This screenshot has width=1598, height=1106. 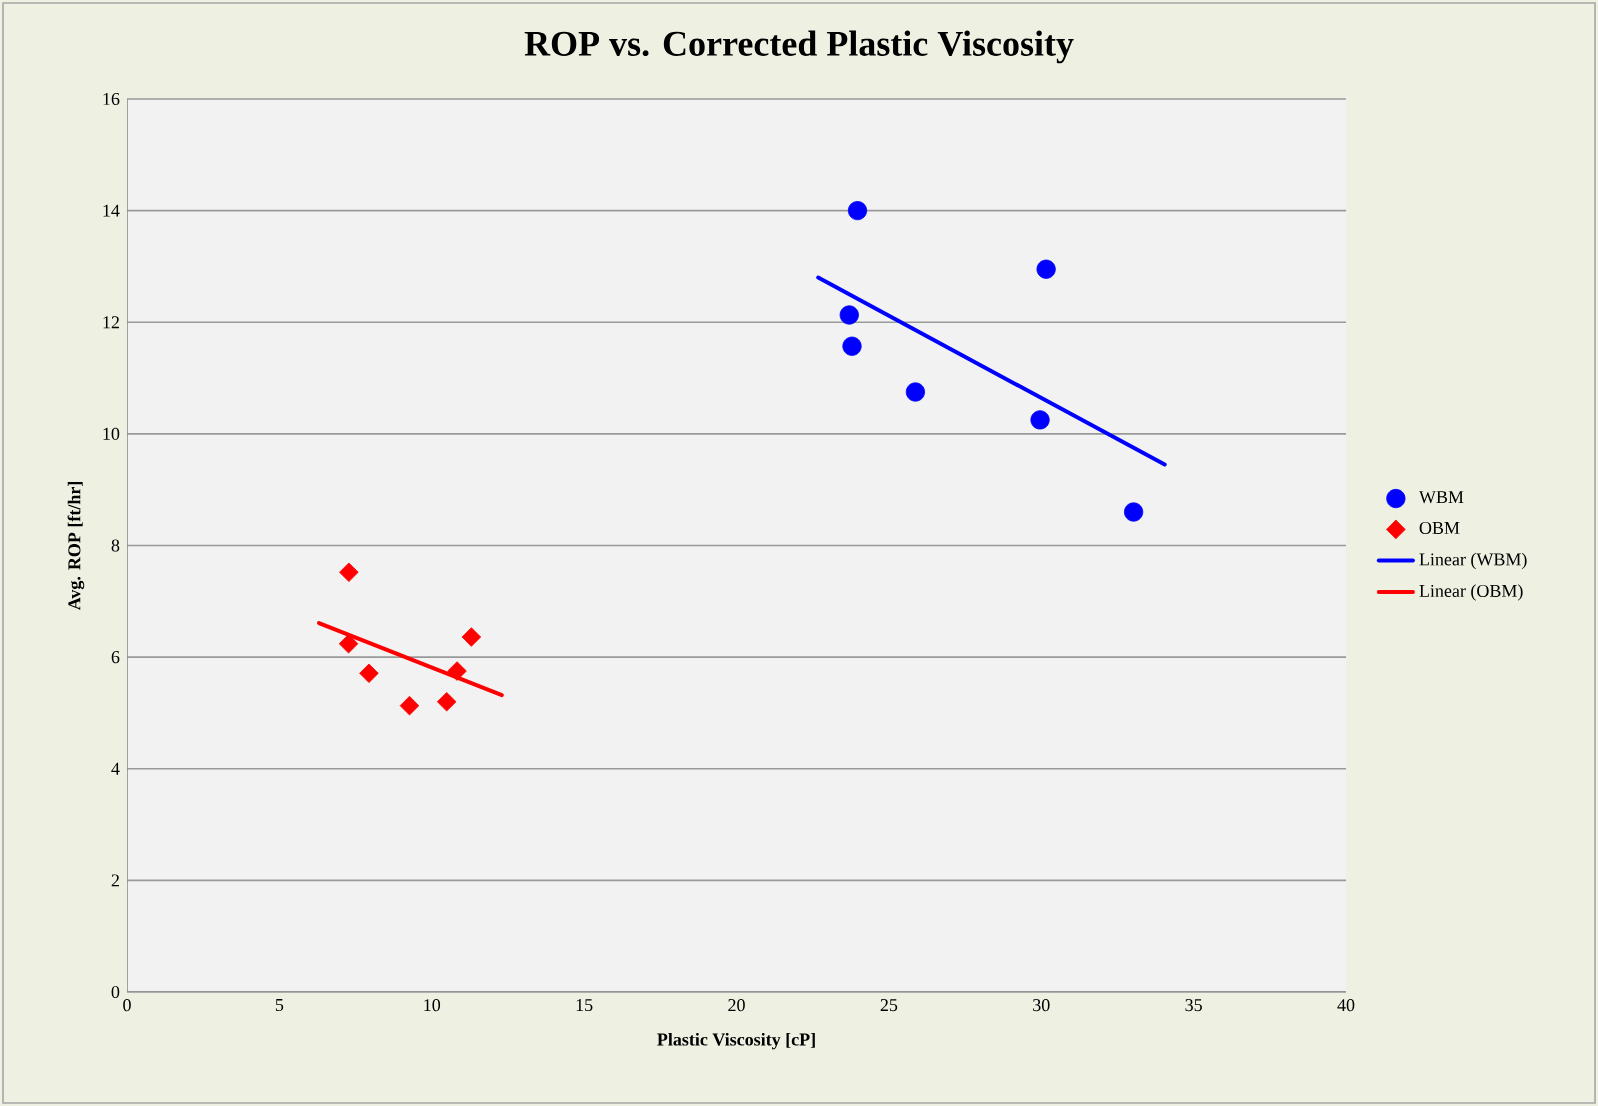 What do you see at coordinates (127, 1005) in the screenshot?
I see `x-tick-label: 0` at bounding box center [127, 1005].